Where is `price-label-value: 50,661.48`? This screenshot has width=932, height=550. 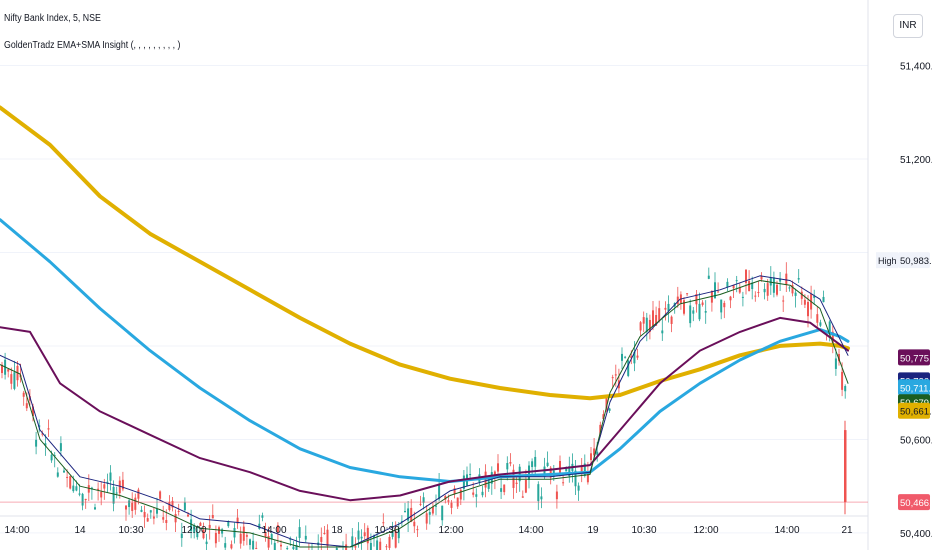
price-label-value: 50,661.48 is located at coordinates (916, 412).